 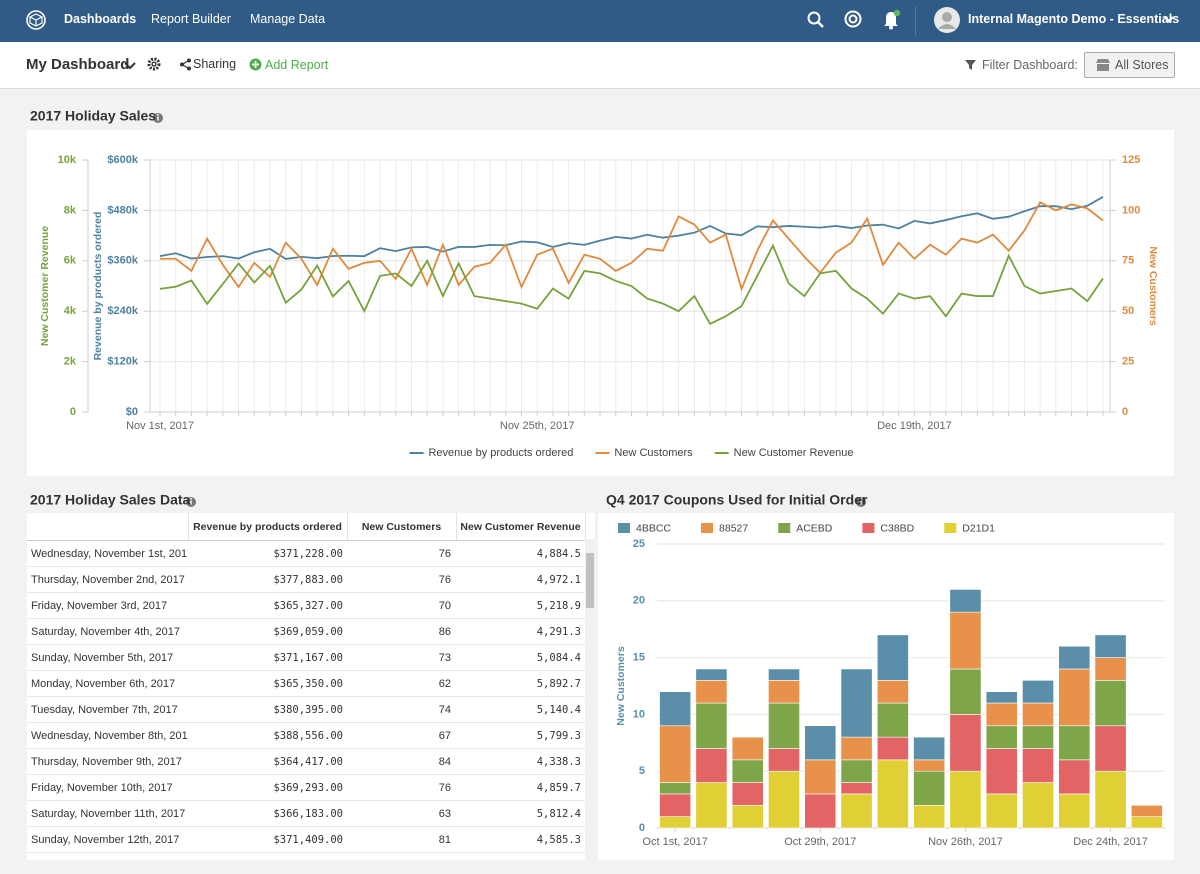 I want to click on header-cell, so click(x=108, y=527).